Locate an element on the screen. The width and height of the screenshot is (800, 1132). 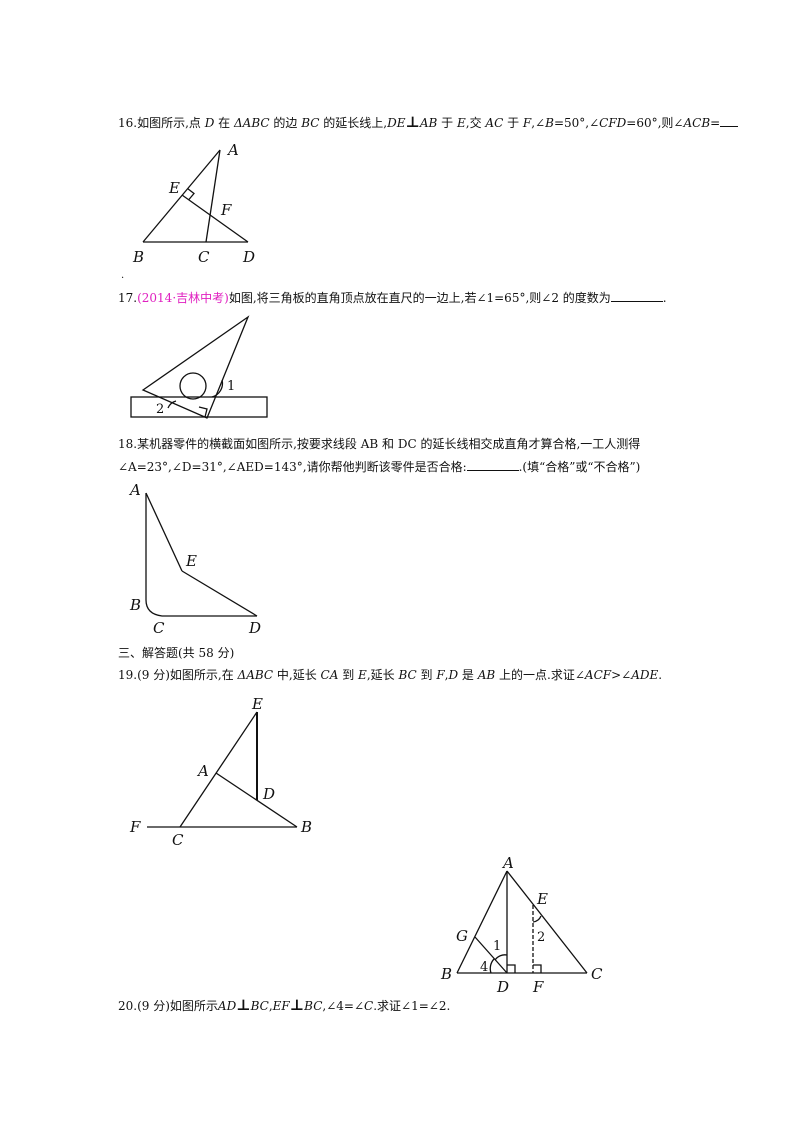
section-heading: 三、解答题(共 58 分) is located at coordinates (176, 653).